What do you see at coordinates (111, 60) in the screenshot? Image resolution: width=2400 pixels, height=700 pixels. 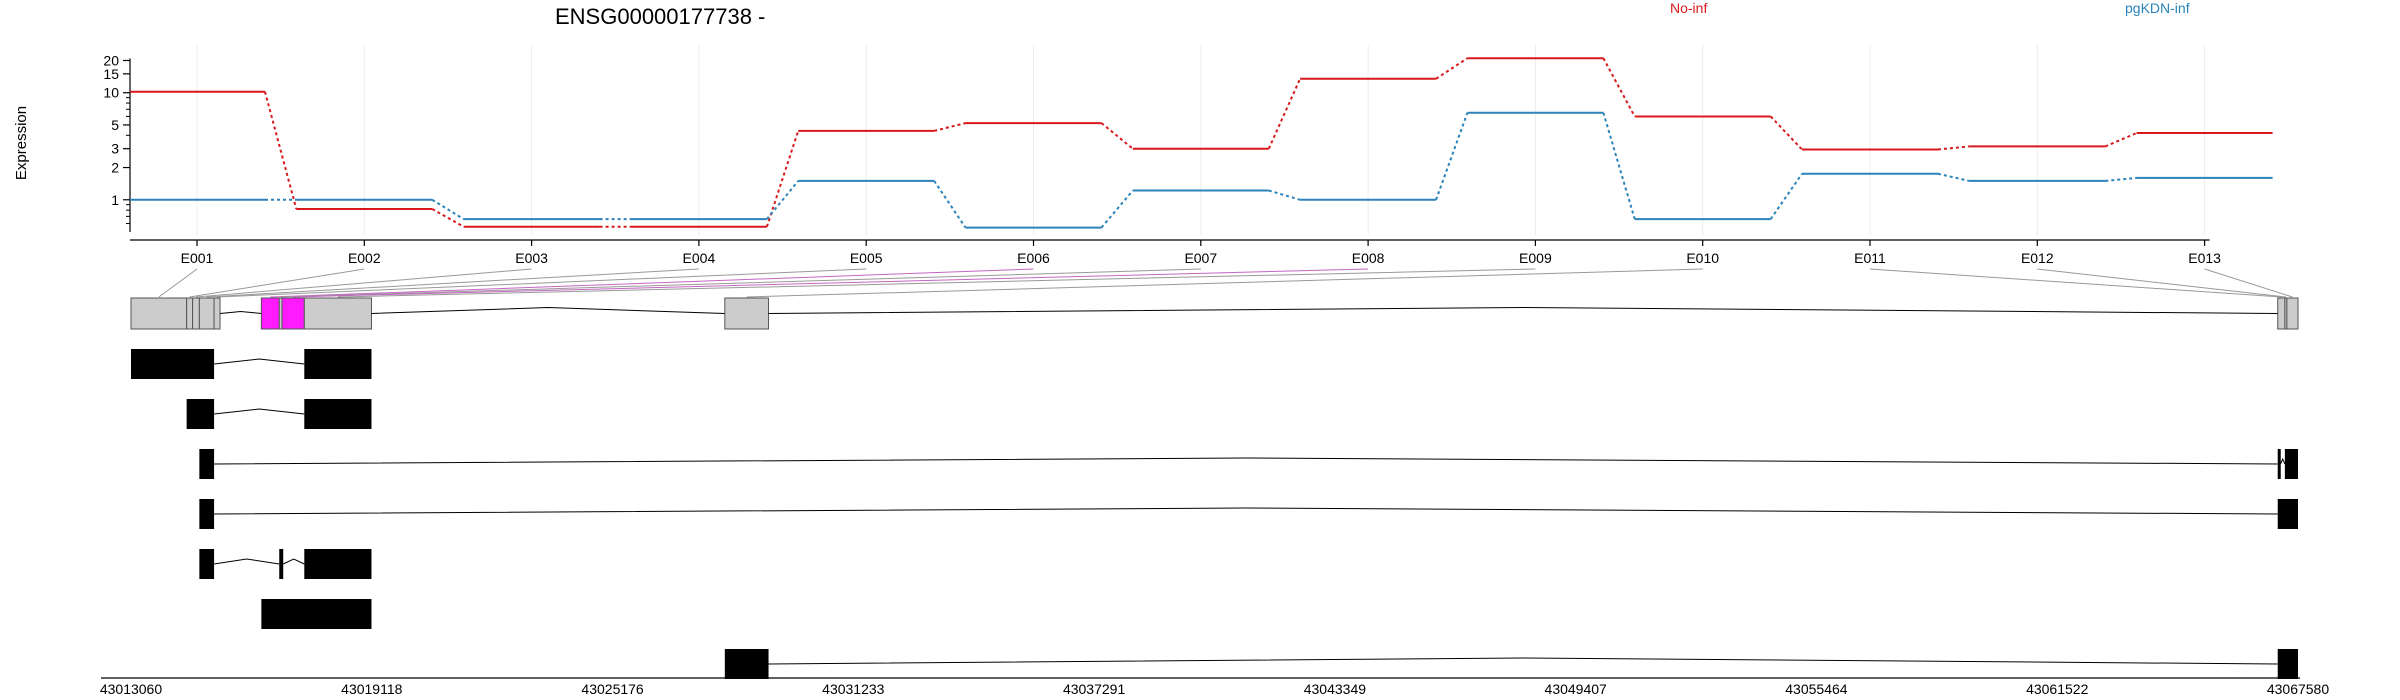 I see `y-tick-label: 20` at bounding box center [111, 60].